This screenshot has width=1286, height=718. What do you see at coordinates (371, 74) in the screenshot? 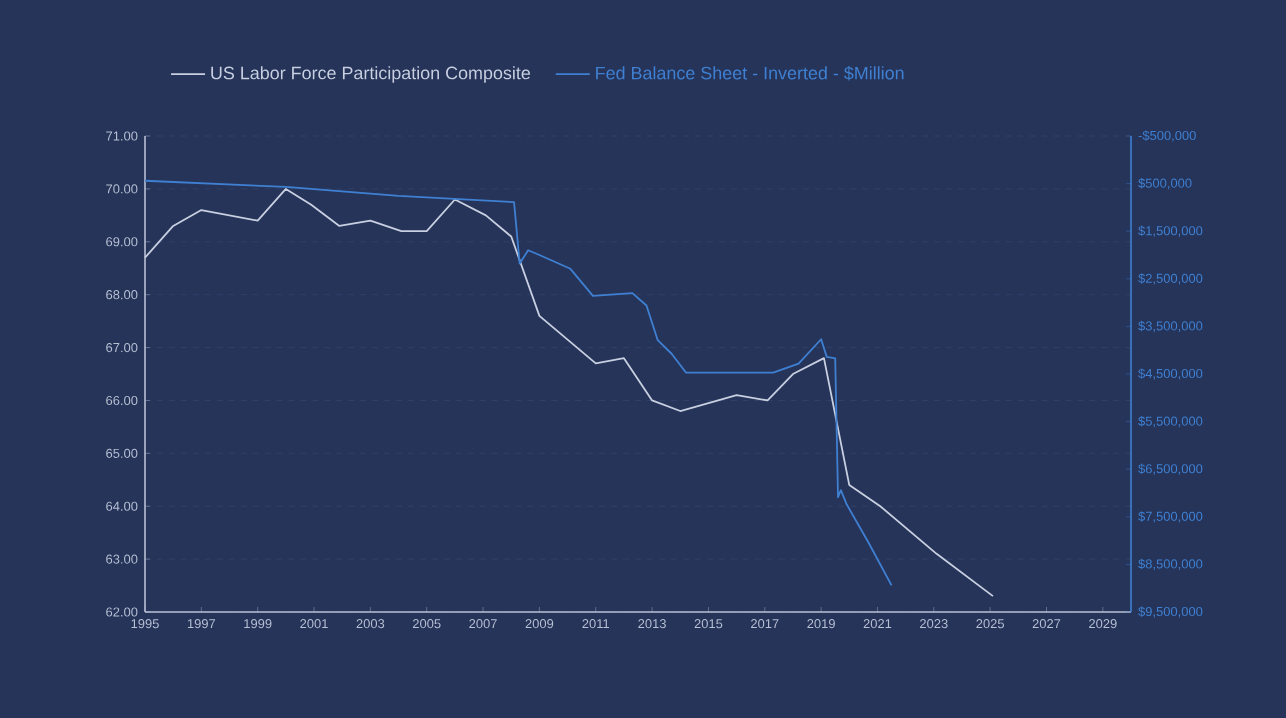
I see `legend-label: US Labor Force Participation Composite` at bounding box center [371, 74].